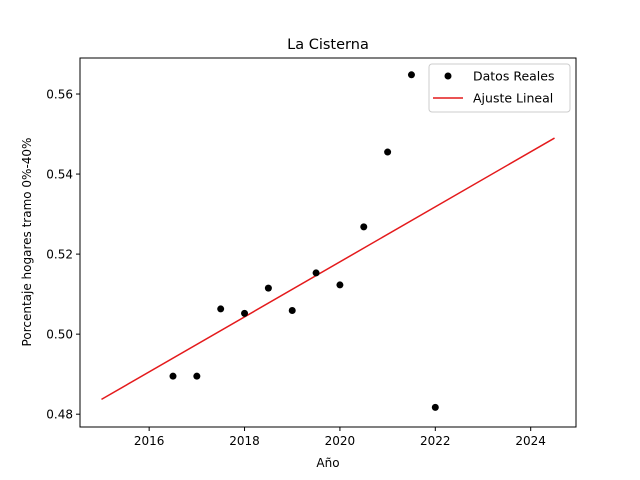 Image resolution: width=640 pixels, height=480 pixels. What do you see at coordinates (27, 242) in the screenshot?
I see `y-axis-title: Porcentaje hogares tramo 0%-40%` at bounding box center [27, 242].